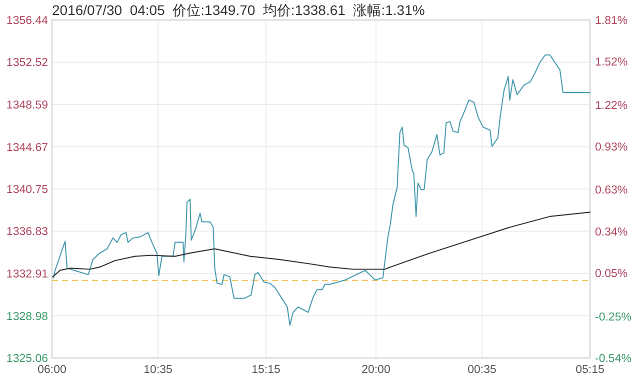 This screenshot has width=640, height=381. What do you see at coordinates (27, 359) in the screenshot?
I see `ytick: 1325.06` at bounding box center [27, 359].